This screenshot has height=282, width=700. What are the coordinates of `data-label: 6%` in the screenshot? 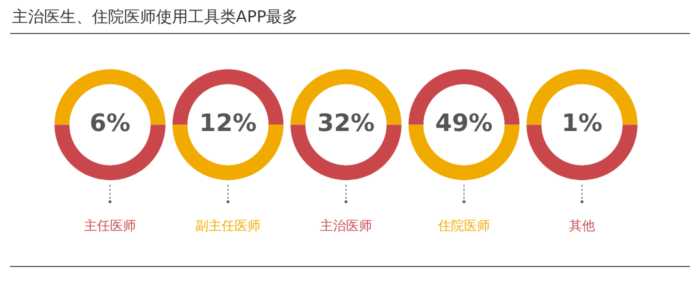 It's located at (110, 122).